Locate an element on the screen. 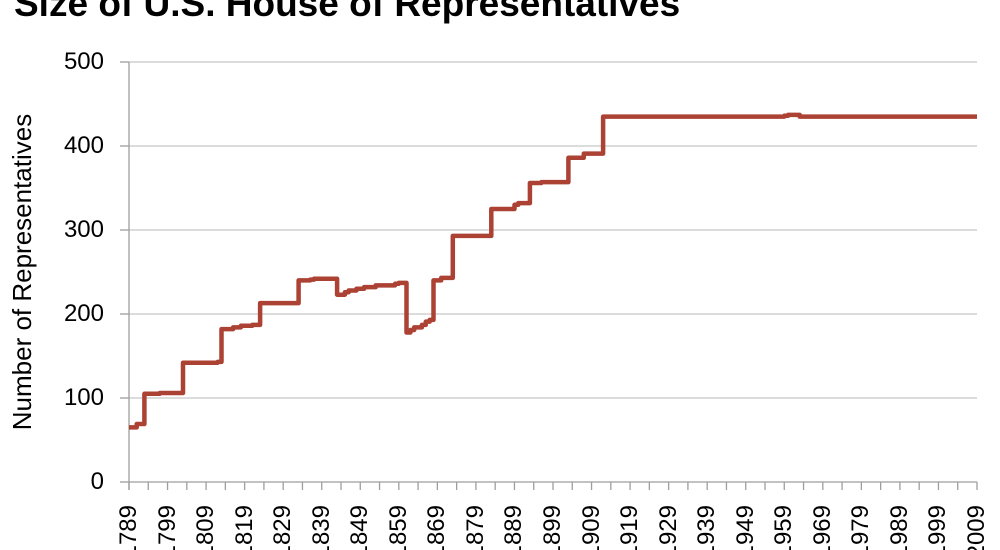 The height and width of the screenshot is (550, 1000). x-tick-label: 1899 is located at coordinates (552, 527).